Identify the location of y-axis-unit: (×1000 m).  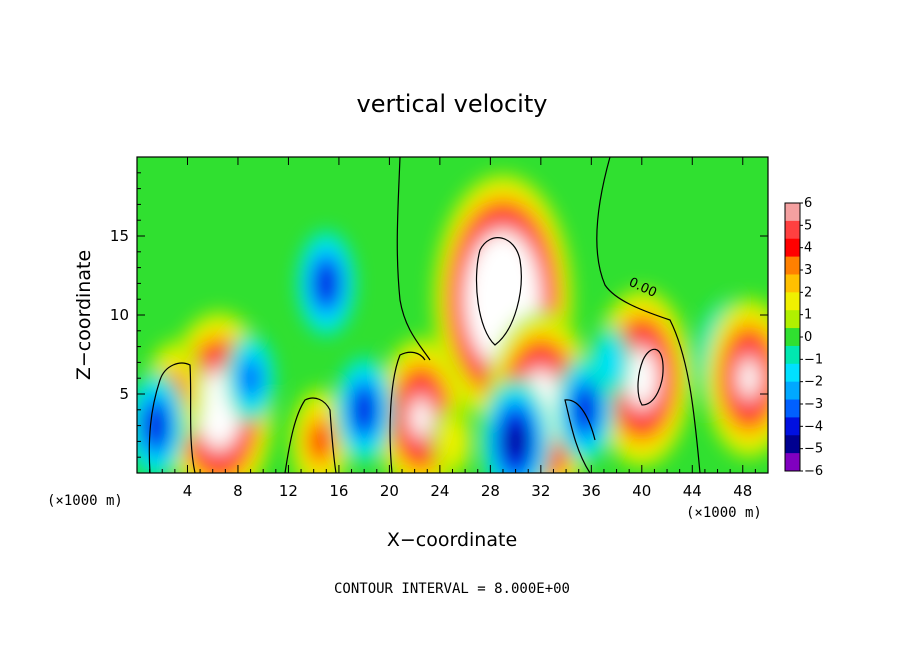
(85, 501).